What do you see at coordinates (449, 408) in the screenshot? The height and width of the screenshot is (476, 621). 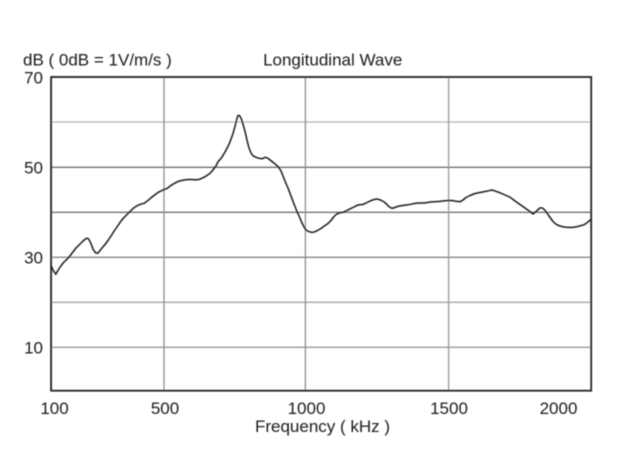 I see `svg-text: 1500` at bounding box center [449, 408].